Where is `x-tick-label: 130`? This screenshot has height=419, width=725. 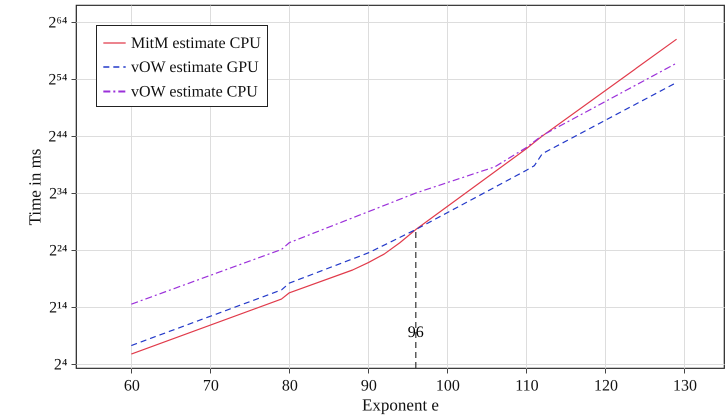
x-tick-label: 130 is located at coordinates (684, 386).